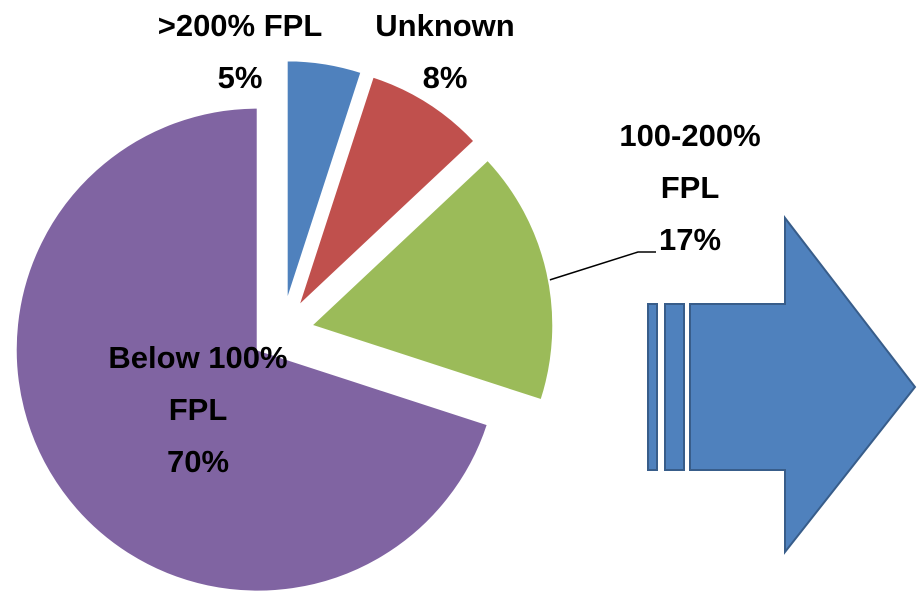 This screenshot has height=599, width=919. Describe the element at coordinates (198, 461) in the screenshot. I see `slice-value-label: 70%` at that location.